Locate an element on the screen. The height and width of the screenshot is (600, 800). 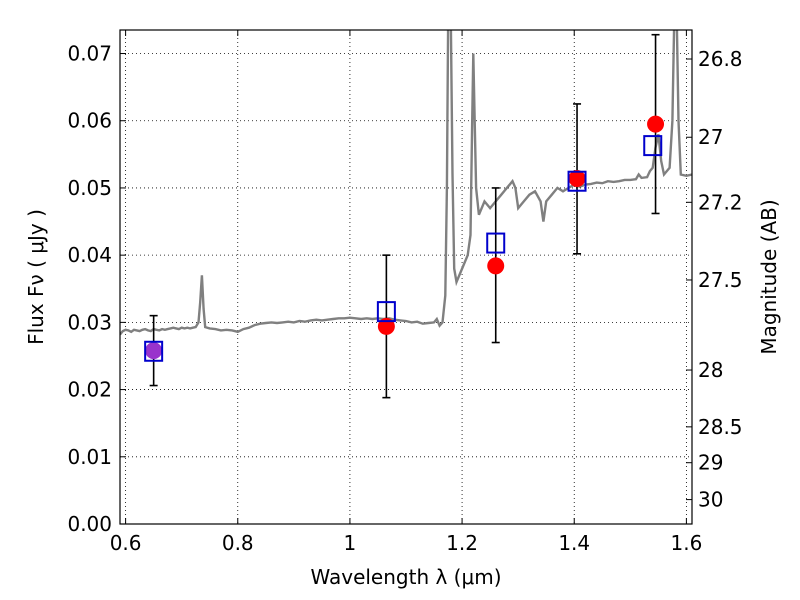
x-tick-label: 0.6 is located at coordinates (126, 543).